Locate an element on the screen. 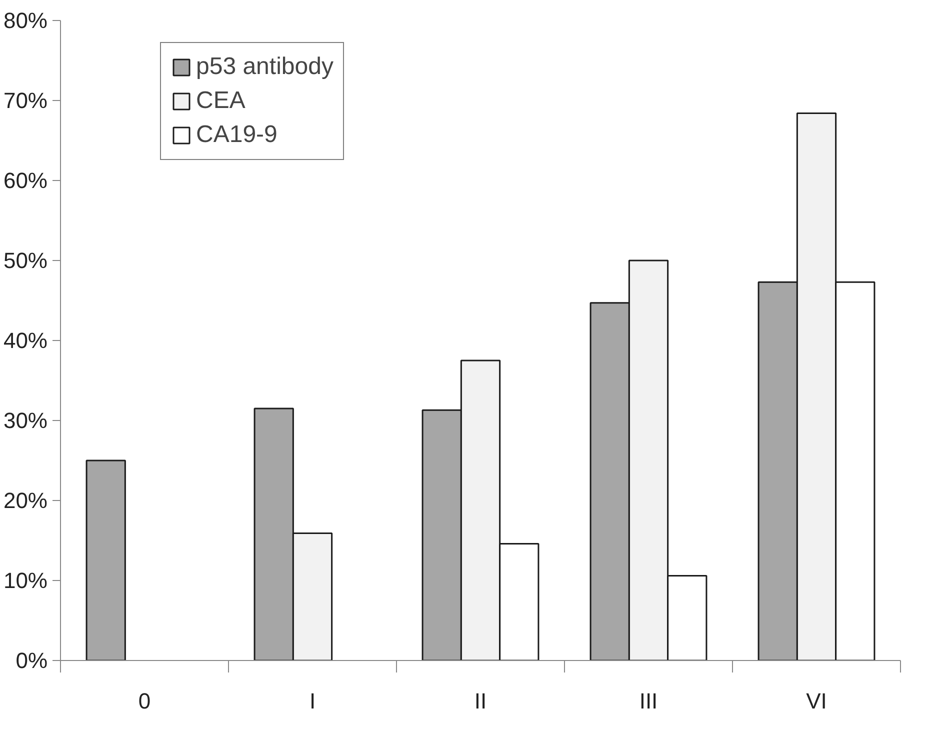  y-tick-label: 80% is located at coordinates (25, 20).